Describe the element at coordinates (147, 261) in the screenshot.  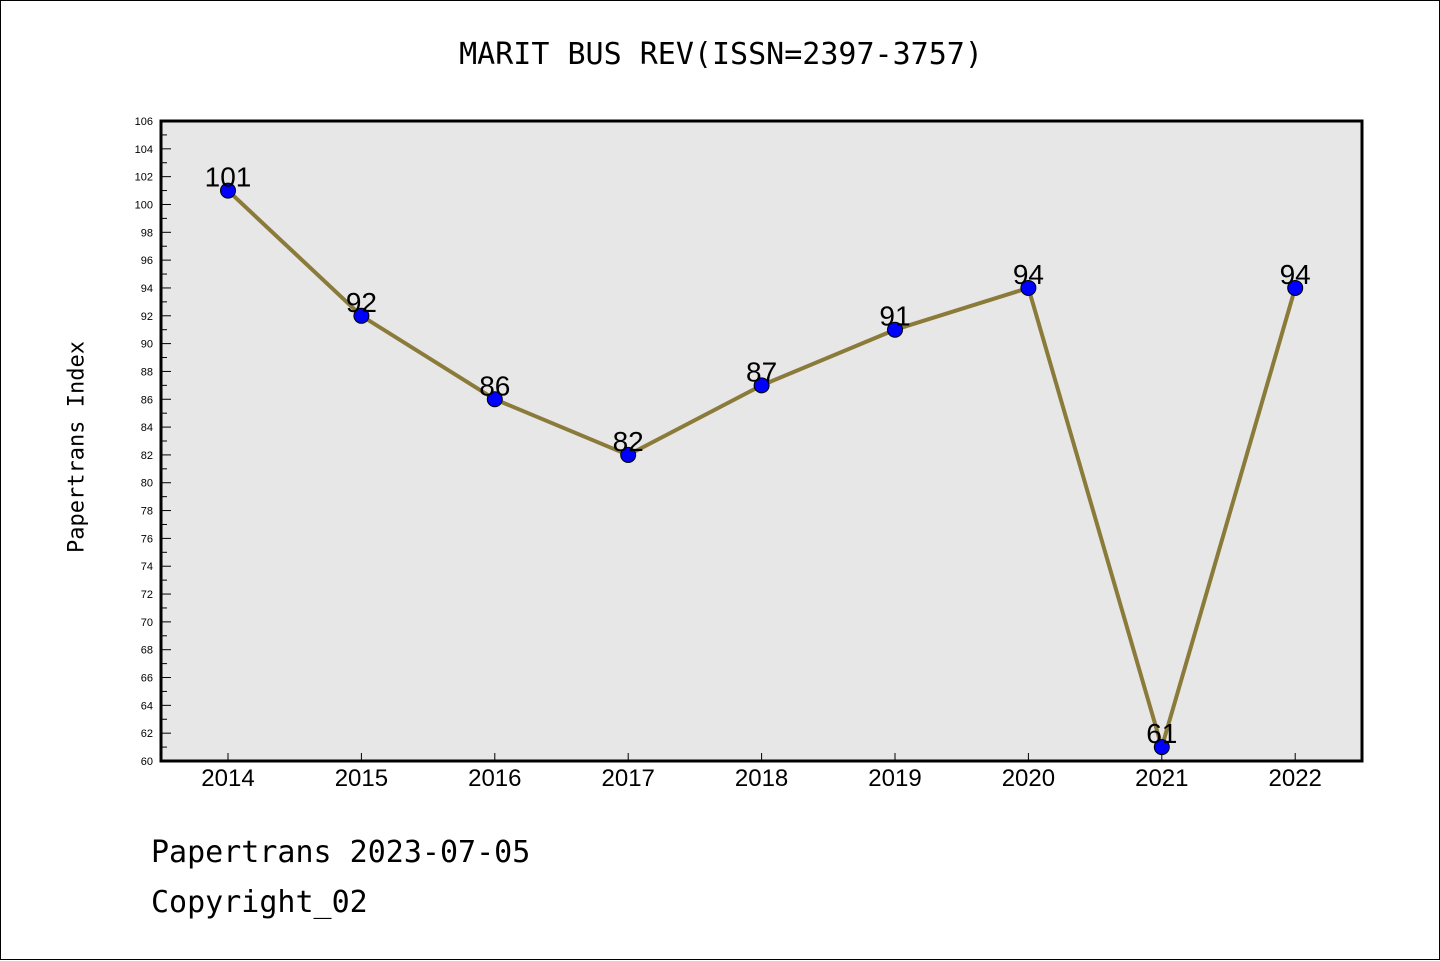
I see `y-tick-label: 96` at that location.